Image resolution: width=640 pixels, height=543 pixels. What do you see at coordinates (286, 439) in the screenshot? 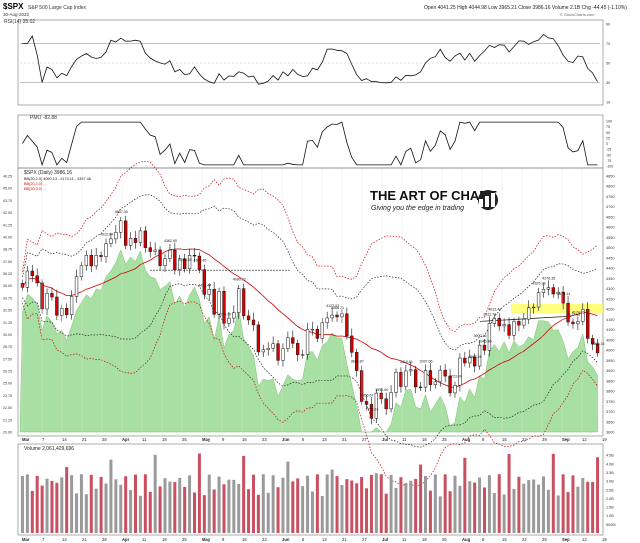
I see `x-tick-label: Jun` at bounding box center [286, 439].